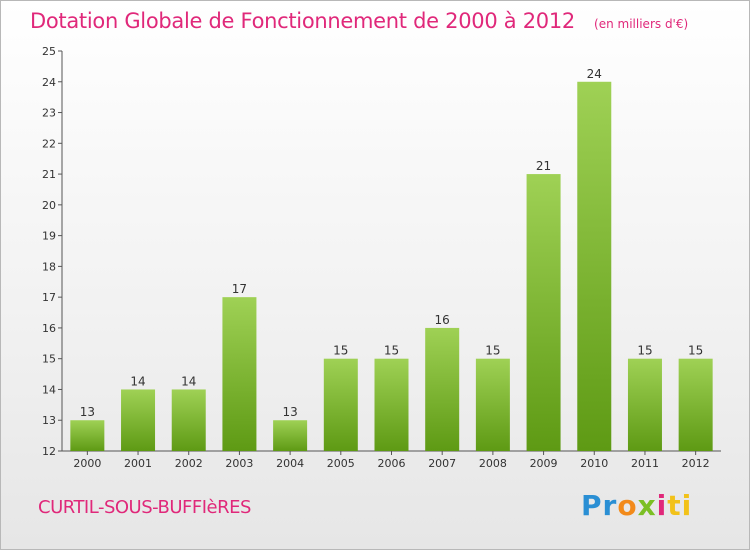 The image size is (750, 550). I want to click on y-tick-label: 20, so click(49, 205).